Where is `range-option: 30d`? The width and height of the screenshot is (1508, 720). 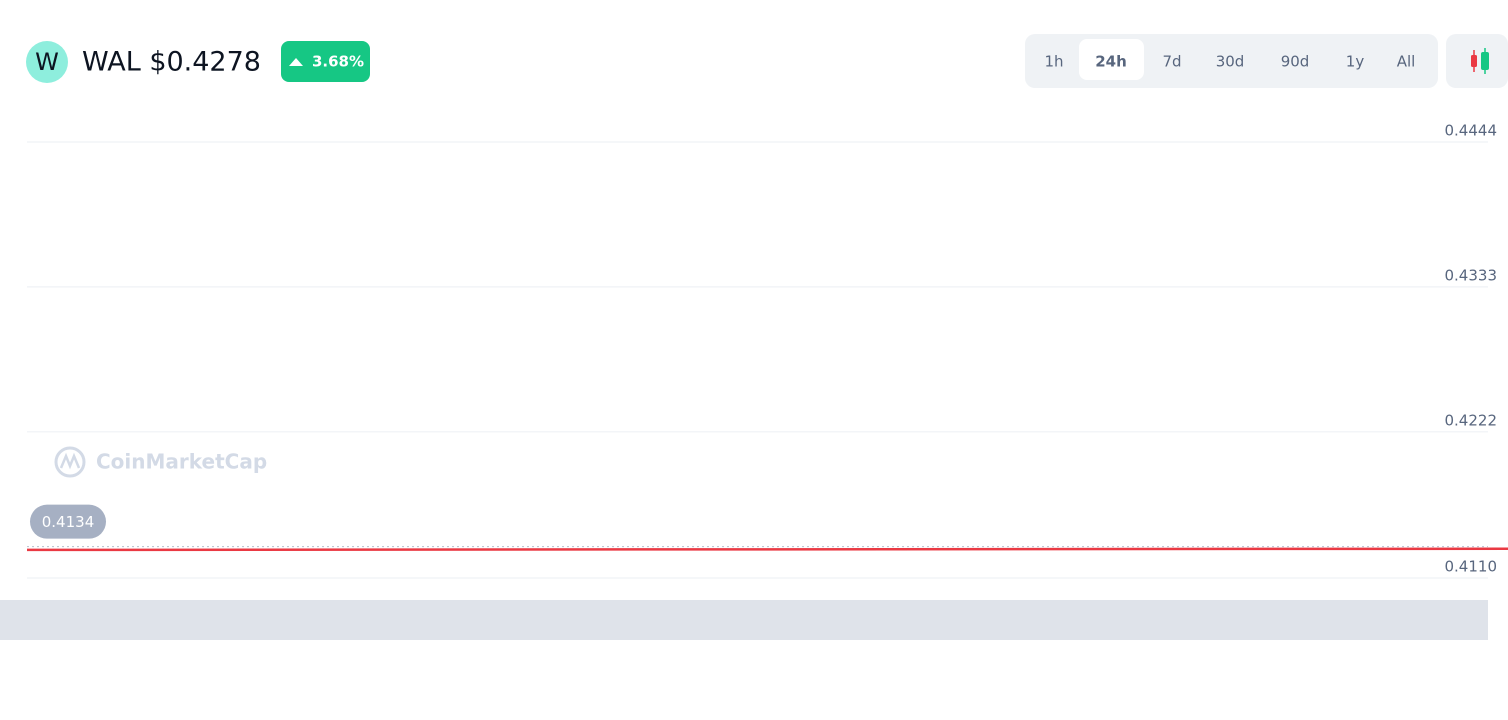
range-option: 30d is located at coordinates (1230, 62).